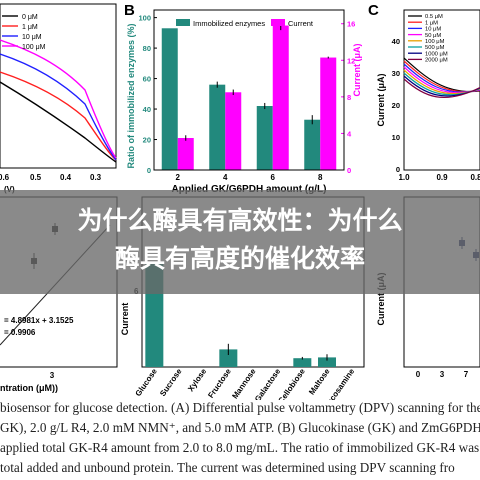  Describe the element at coordinates (239, 258) in the screenshot. I see `overlay-title-line2: 酶具有高度的催化效率` at that location.